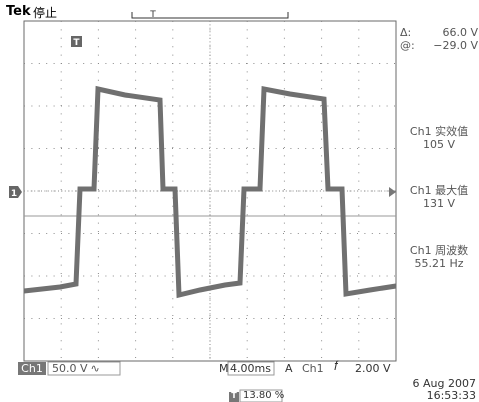  I want to click on channel-badge: Ch1, so click(32, 368).